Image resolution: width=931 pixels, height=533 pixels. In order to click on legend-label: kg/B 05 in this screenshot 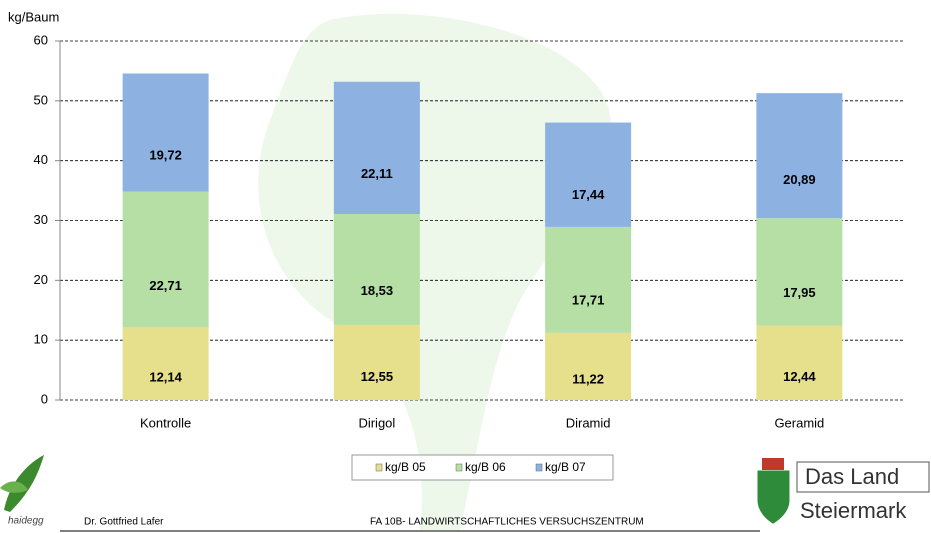, I will do `click(405, 467)`.